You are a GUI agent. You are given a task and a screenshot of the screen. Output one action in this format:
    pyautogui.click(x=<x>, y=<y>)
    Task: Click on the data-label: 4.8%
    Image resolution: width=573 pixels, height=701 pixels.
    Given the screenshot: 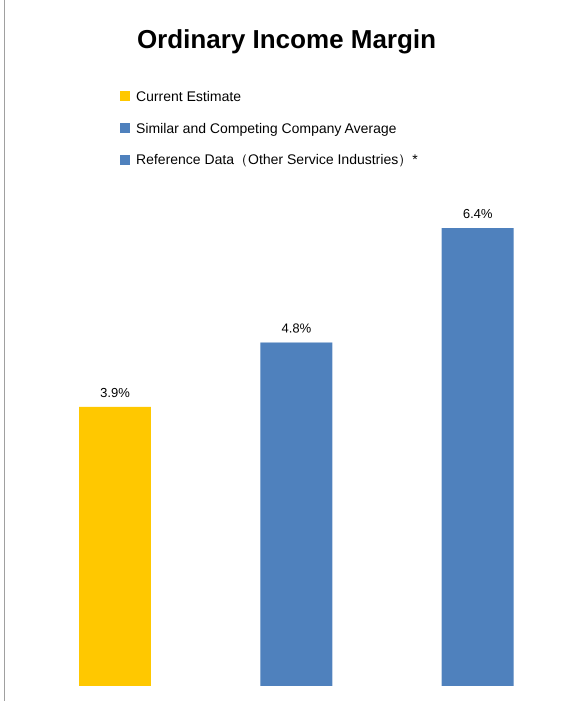 What is the action you would take?
    pyautogui.click(x=297, y=328)
    